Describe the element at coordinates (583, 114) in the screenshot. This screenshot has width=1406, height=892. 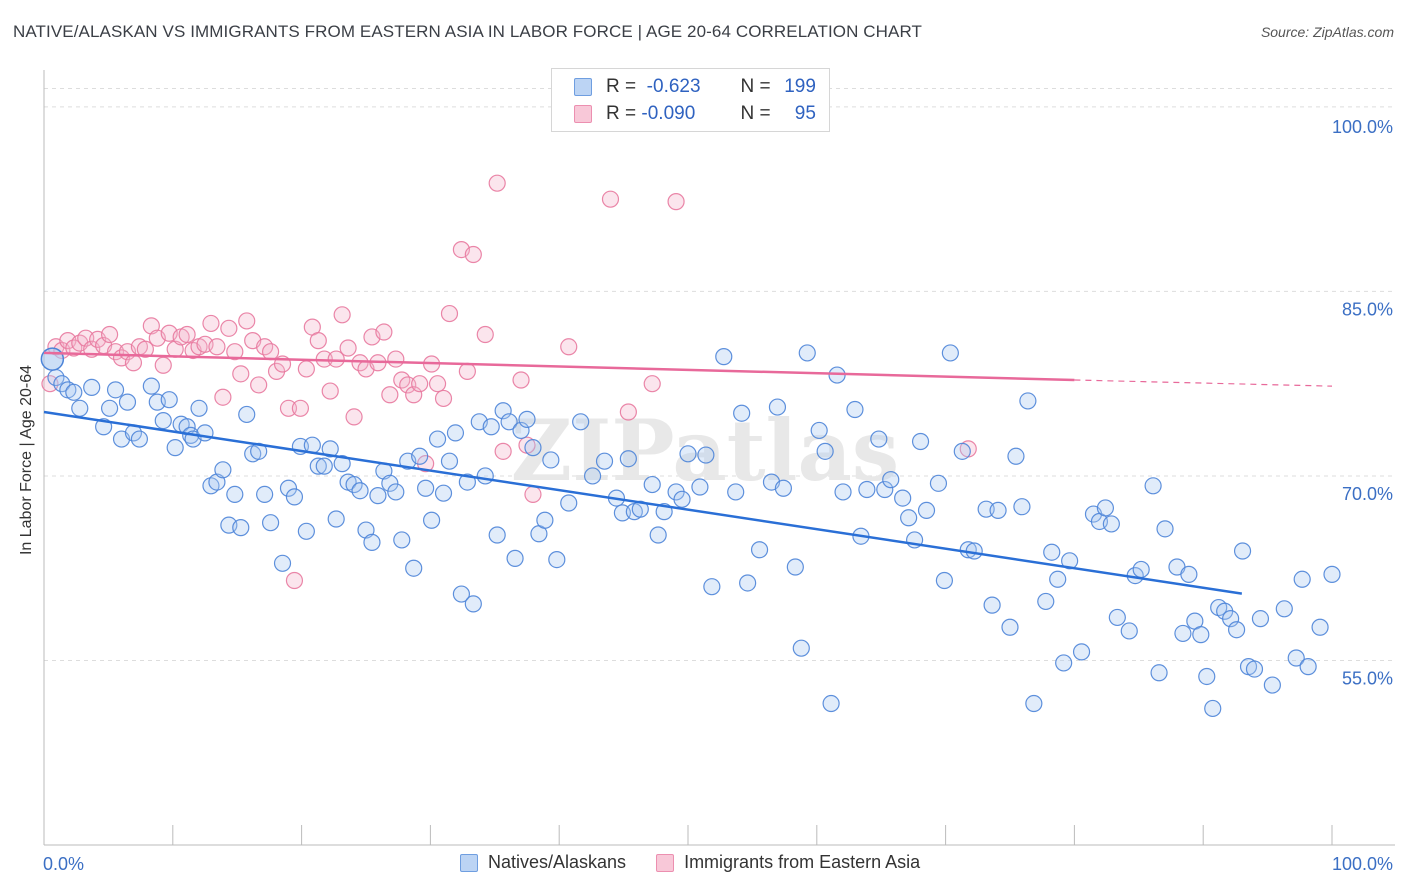
I see `legend-swatch-pink` at that location.